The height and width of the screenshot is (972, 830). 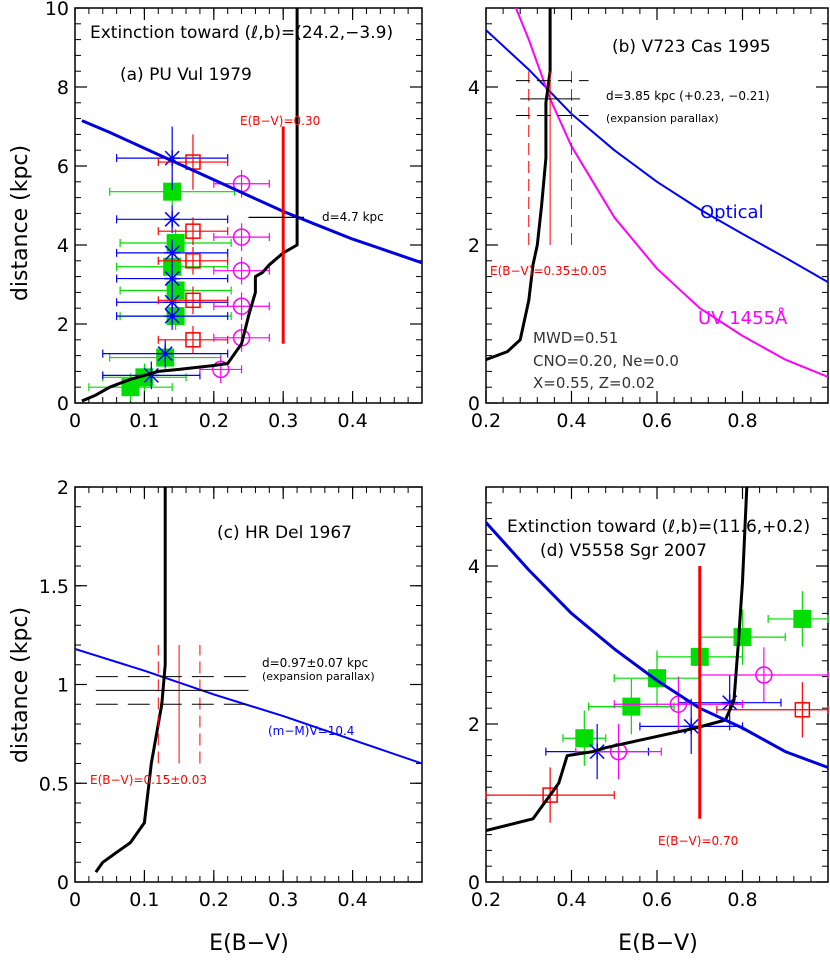 I want to click on panel-title: (b) V723 Cas 1995, so click(x=691, y=47).